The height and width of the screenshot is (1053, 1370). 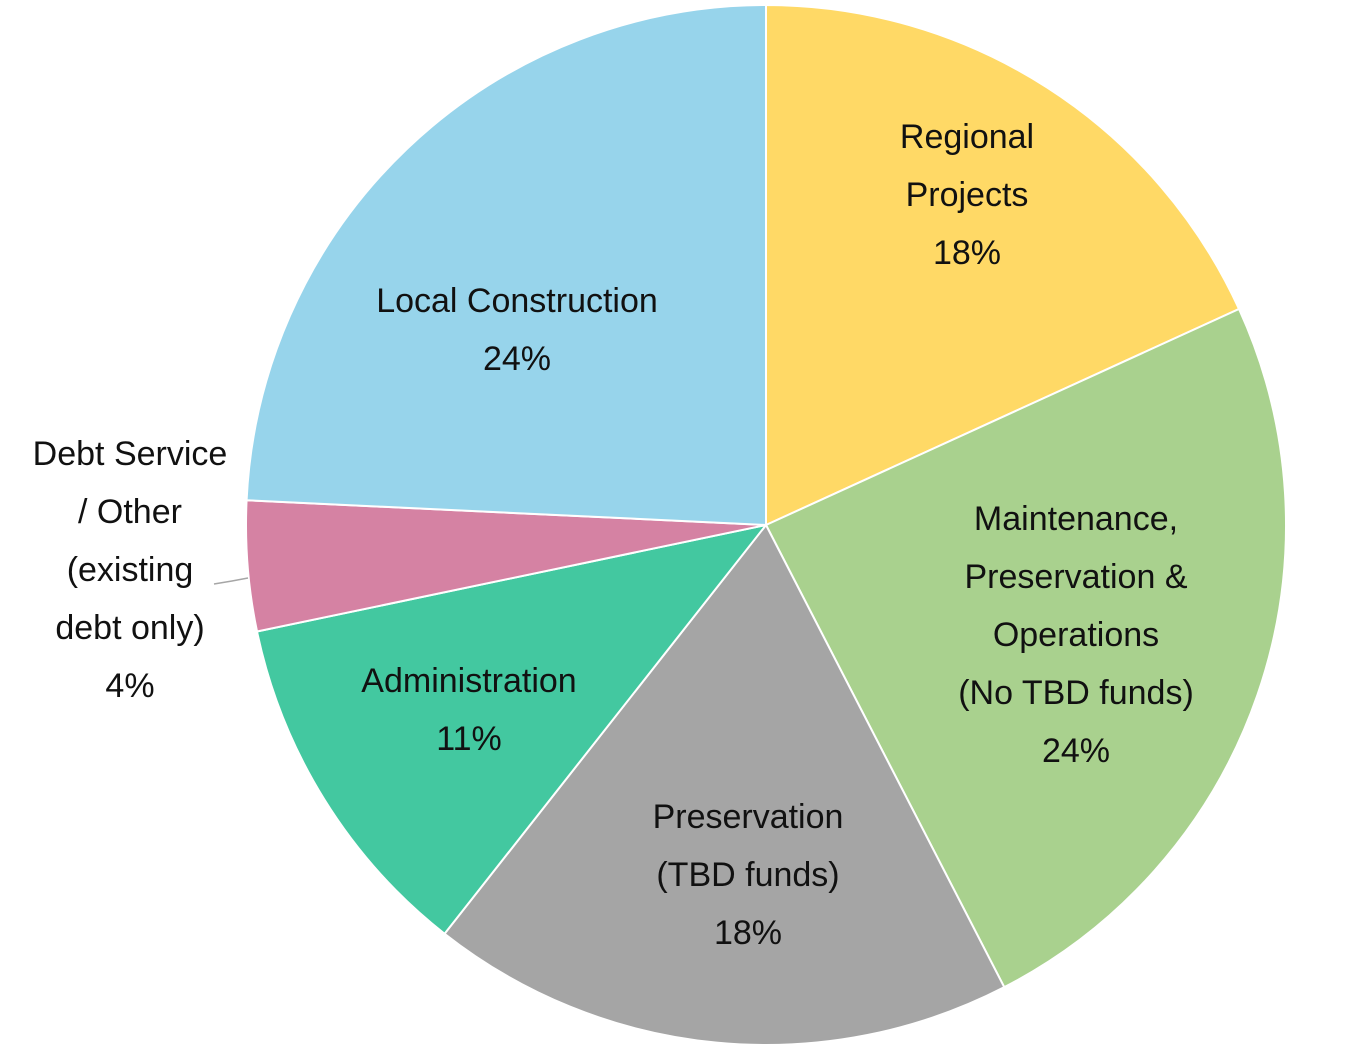 I want to click on category-label: Administration, so click(x=469, y=681).